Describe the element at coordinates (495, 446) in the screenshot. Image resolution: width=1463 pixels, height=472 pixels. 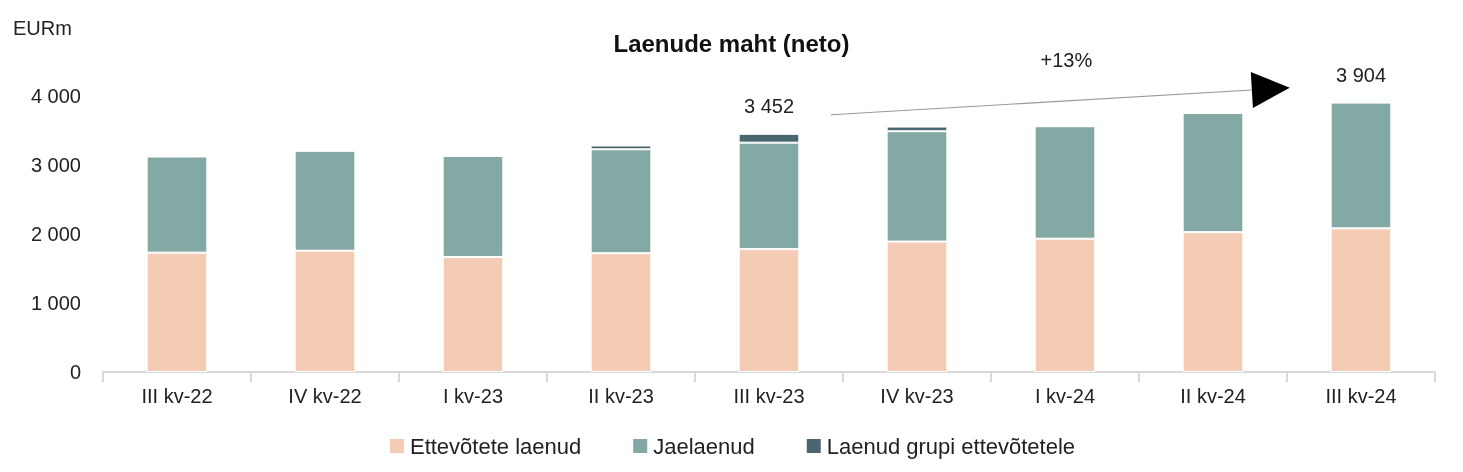
I see `legend-label: Ettevõtete laenud` at that location.